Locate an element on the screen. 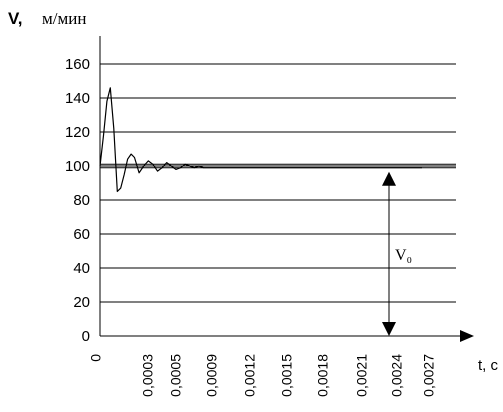 This screenshot has width=503, height=412. y-tick-label: 60 is located at coordinates (81, 234).